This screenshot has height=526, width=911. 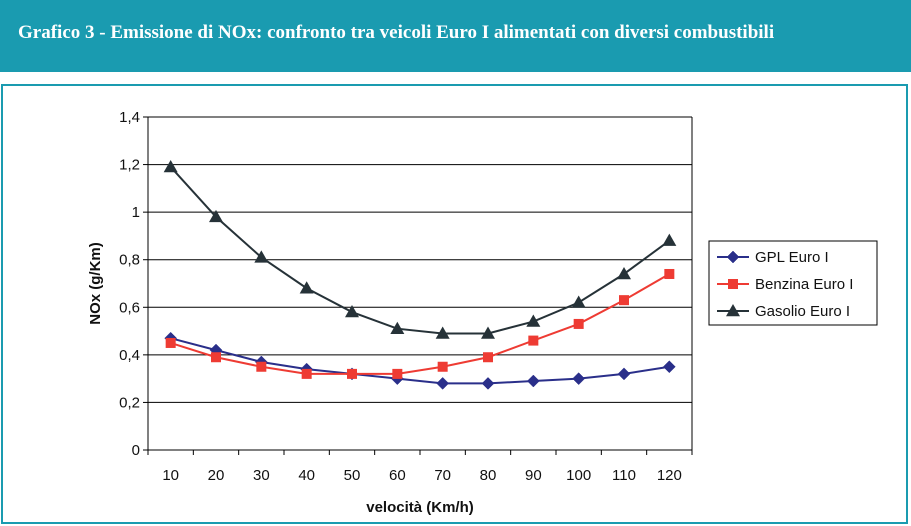 What do you see at coordinates (129, 355) in the screenshot?
I see `y-tick-label: 0,4` at bounding box center [129, 355].